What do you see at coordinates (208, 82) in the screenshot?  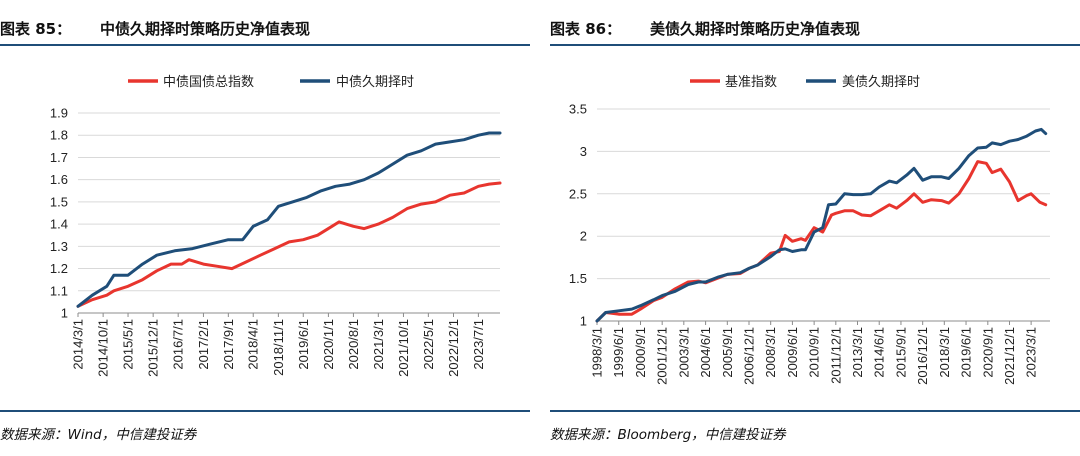 I see `legend-label: 中债国债总指数` at bounding box center [208, 82].